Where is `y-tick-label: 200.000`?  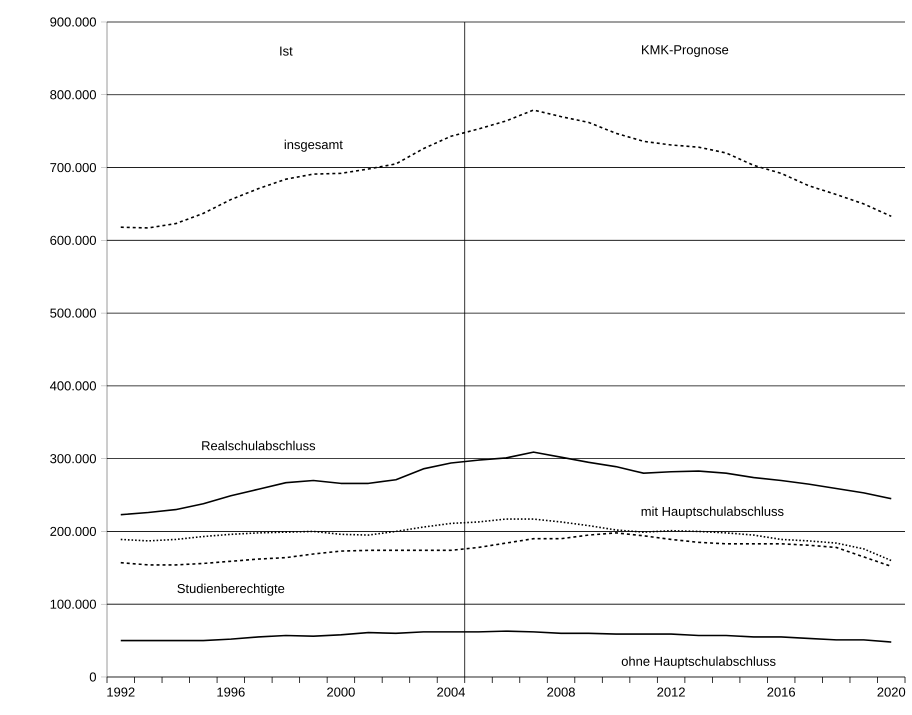
y-tick-label: 200.000 is located at coordinates (73, 531).